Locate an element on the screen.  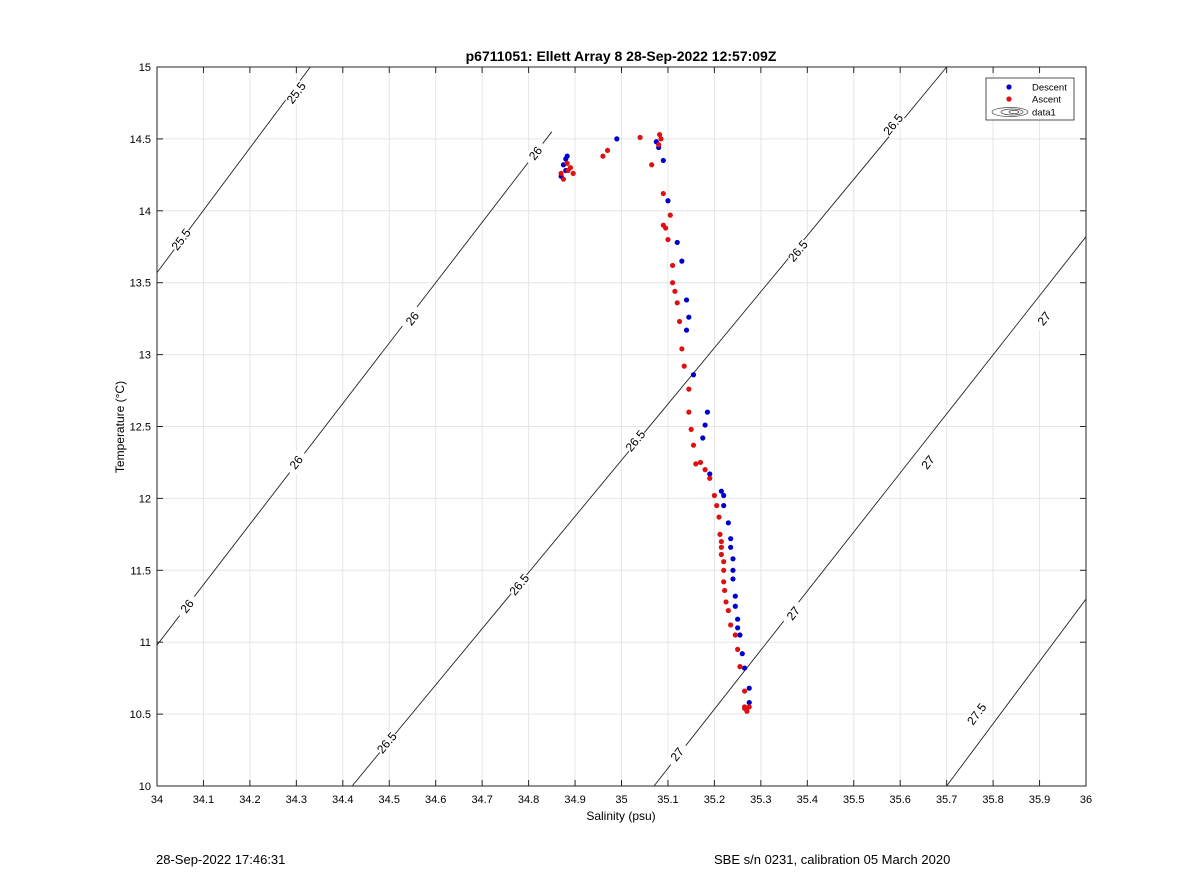
x-tick-label: 34.8 is located at coordinates (528, 800).